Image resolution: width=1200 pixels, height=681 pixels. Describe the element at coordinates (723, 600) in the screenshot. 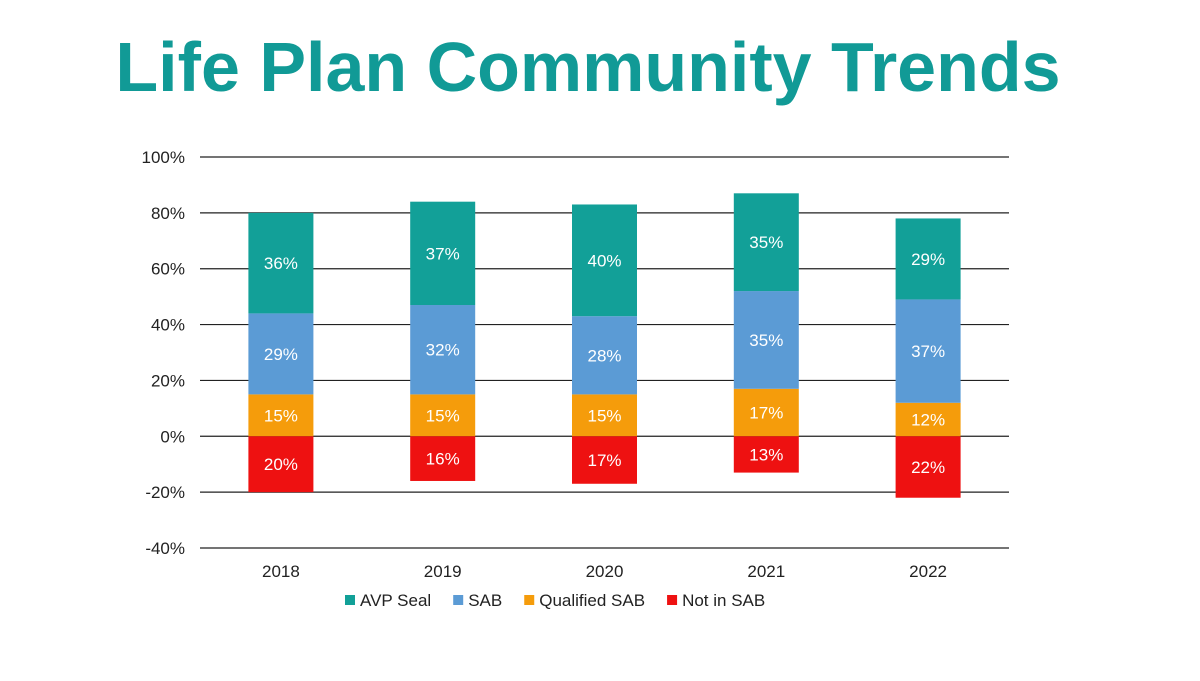

I see `legend-label: Not in SAB` at that location.